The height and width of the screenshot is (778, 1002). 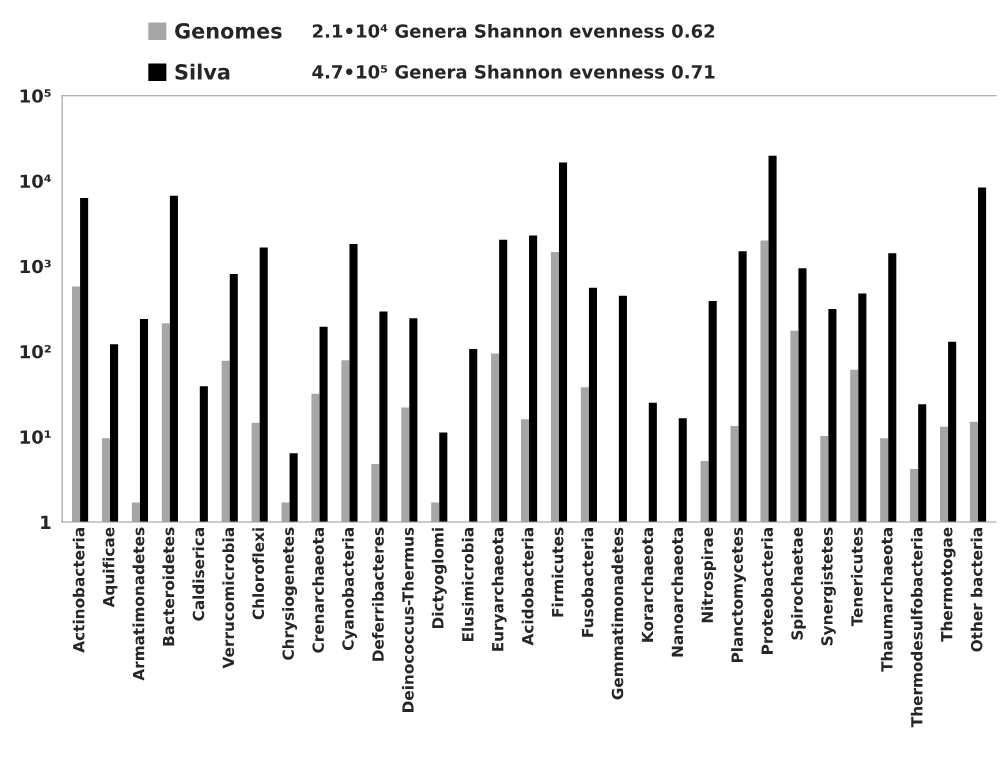 What do you see at coordinates (290, 593) in the screenshot?
I see `x-tick-label: Chrysiogenetes` at bounding box center [290, 593].